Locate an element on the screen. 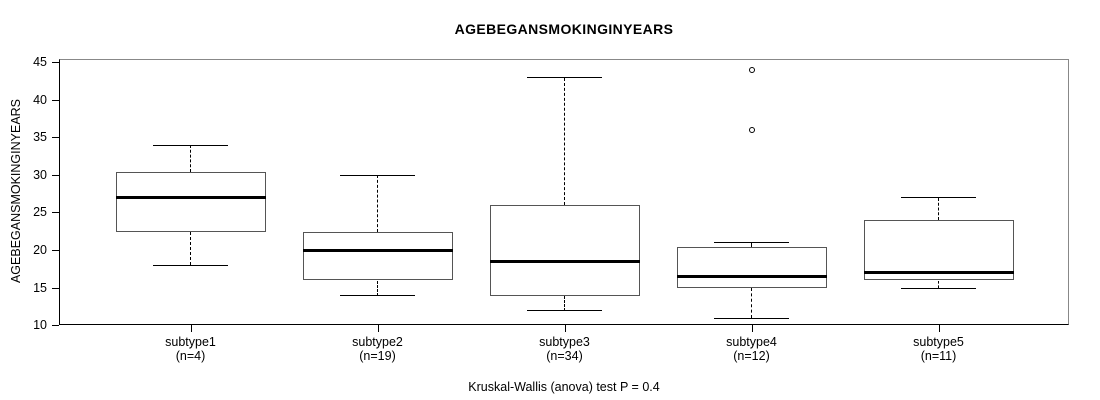 This screenshot has width=1100, height=400. whisker-lower-subtype2 is located at coordinates (377, 288).